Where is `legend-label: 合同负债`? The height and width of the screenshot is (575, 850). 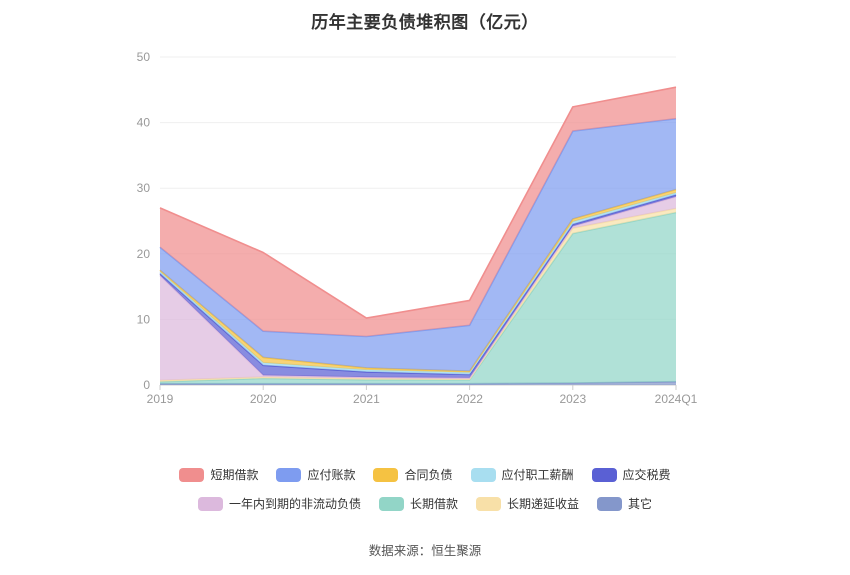 legend-label: 合同负债 is located at coordinates (428, 475).